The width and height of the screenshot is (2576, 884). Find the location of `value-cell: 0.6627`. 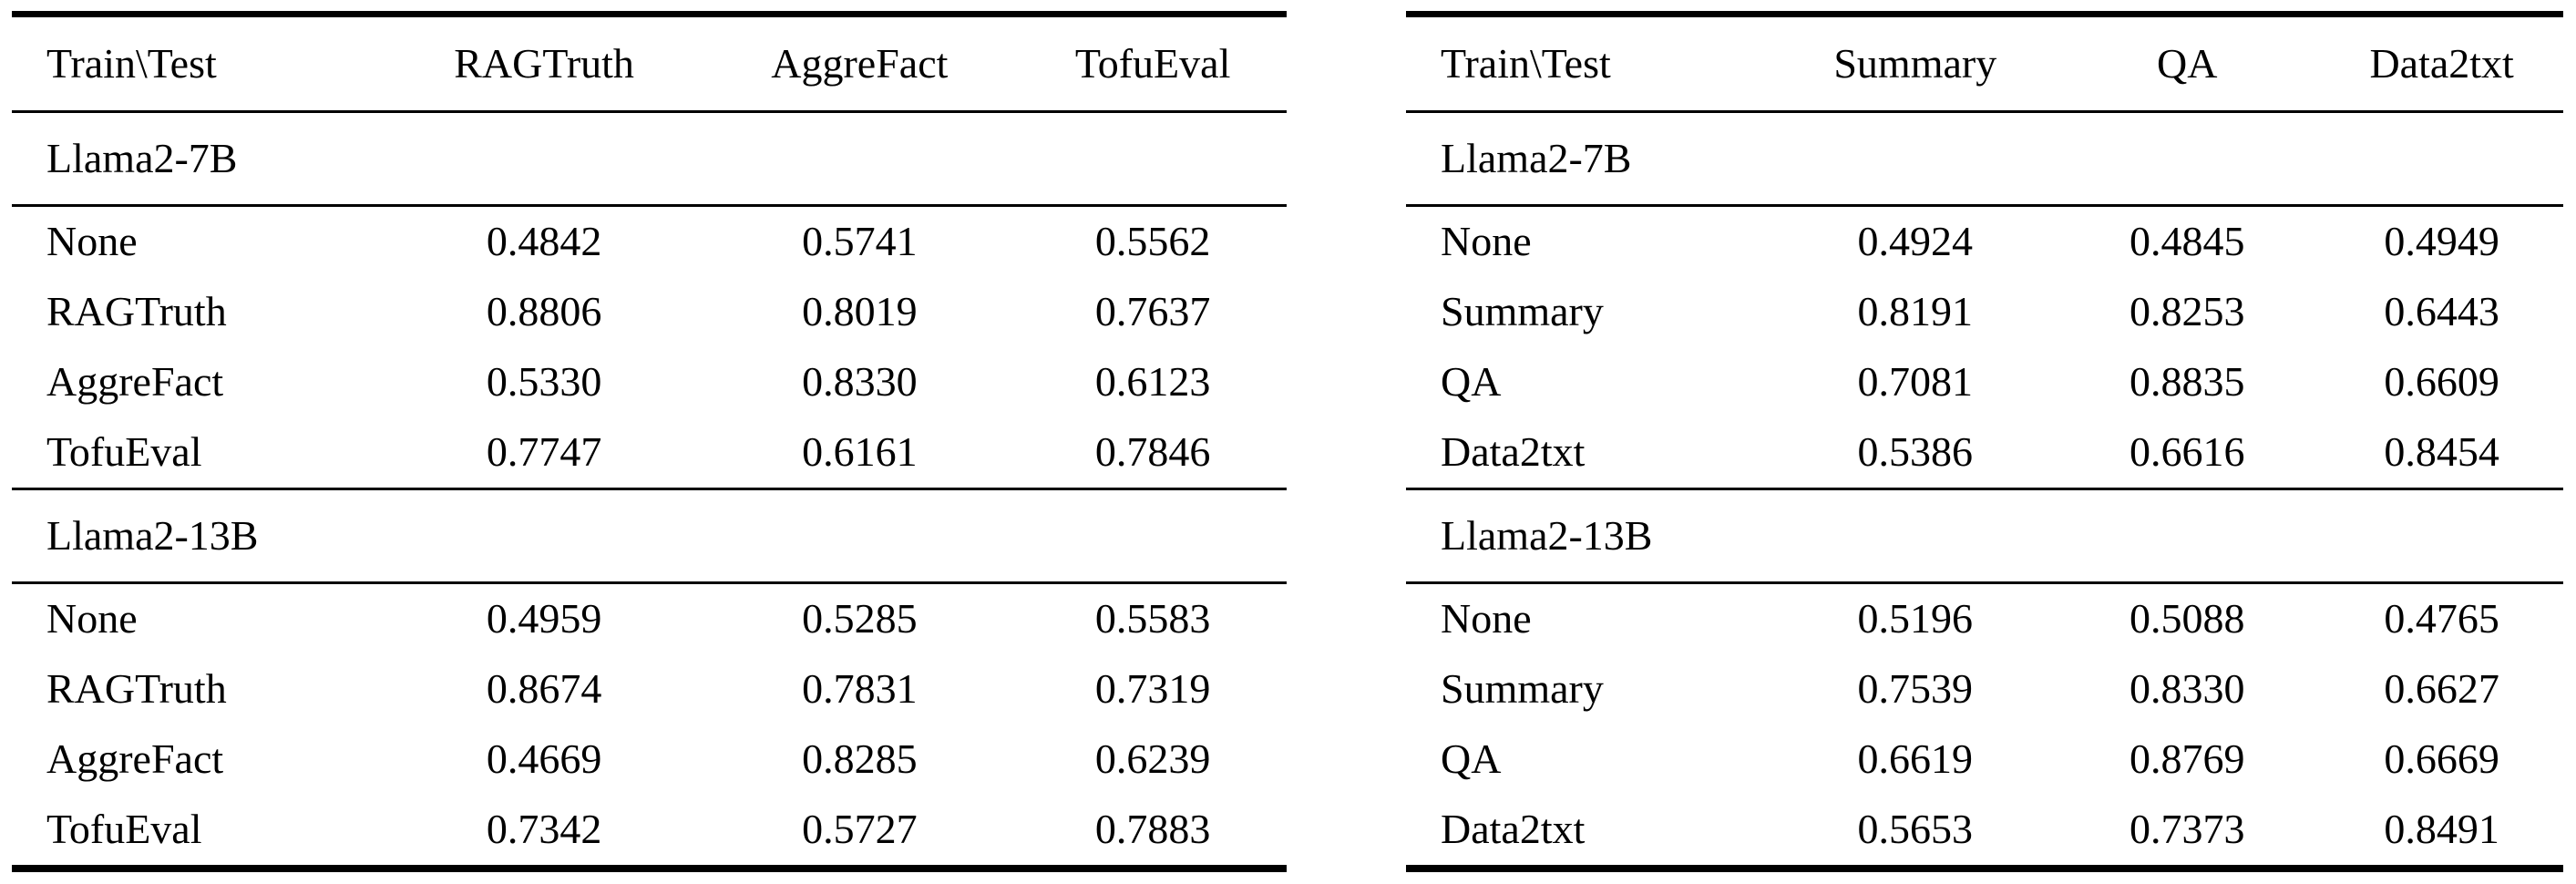

value-cell: 0.6627 is located at coordinates (2442, 688).